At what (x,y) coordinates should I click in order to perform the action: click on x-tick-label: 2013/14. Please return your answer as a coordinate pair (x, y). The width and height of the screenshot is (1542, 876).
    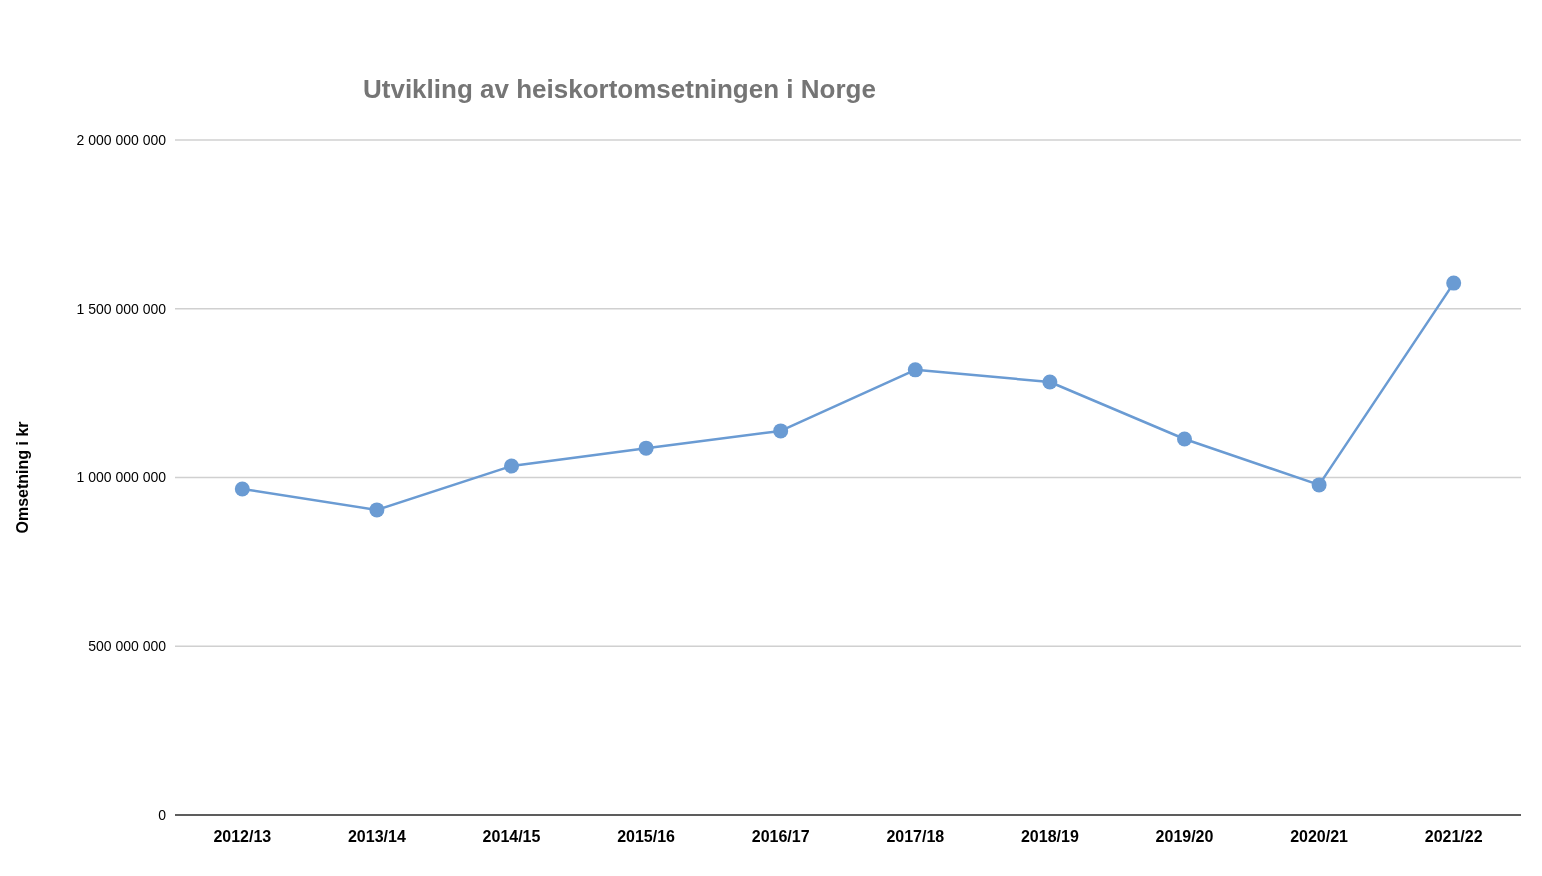
    Looking at the image, I should click on (376, 836).